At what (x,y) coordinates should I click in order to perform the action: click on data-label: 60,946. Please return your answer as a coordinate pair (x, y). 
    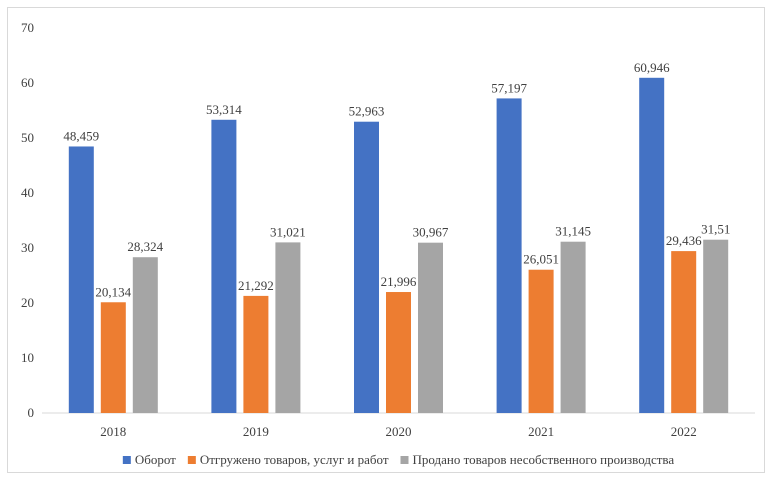
    Looking at the image, I should click on (652, 67).